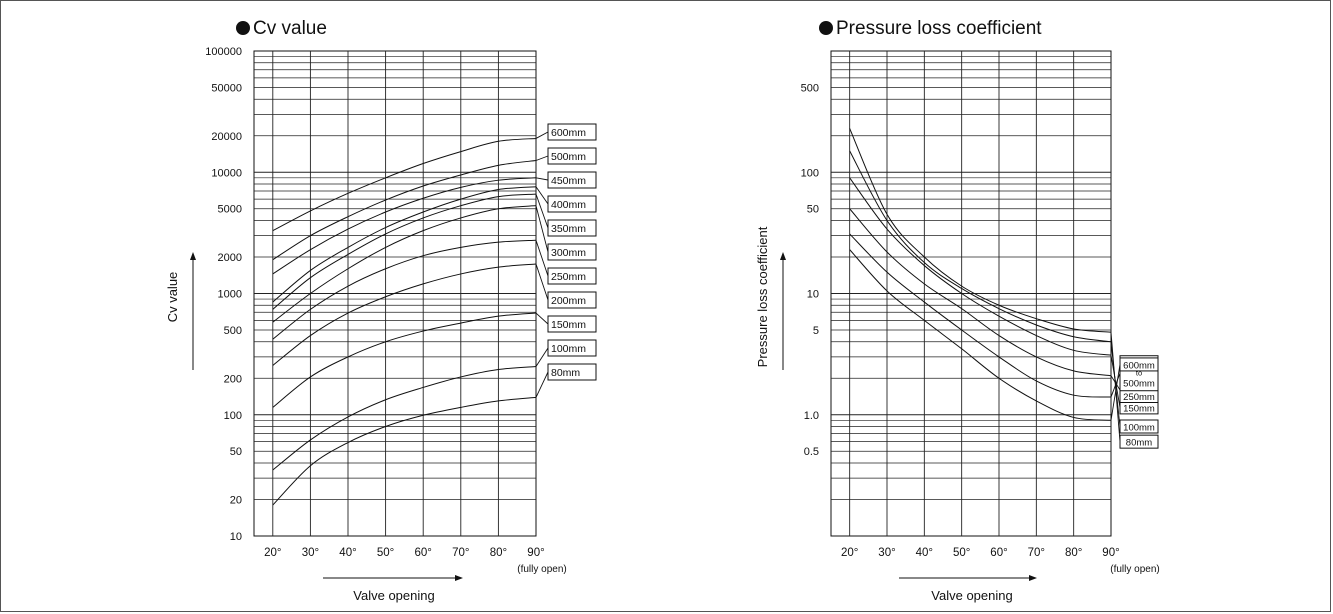  What do you see at coordinates (813, 210) in the screenshot?
I see `plc-y-tick-label: 50` at bounding box center [813, 210].